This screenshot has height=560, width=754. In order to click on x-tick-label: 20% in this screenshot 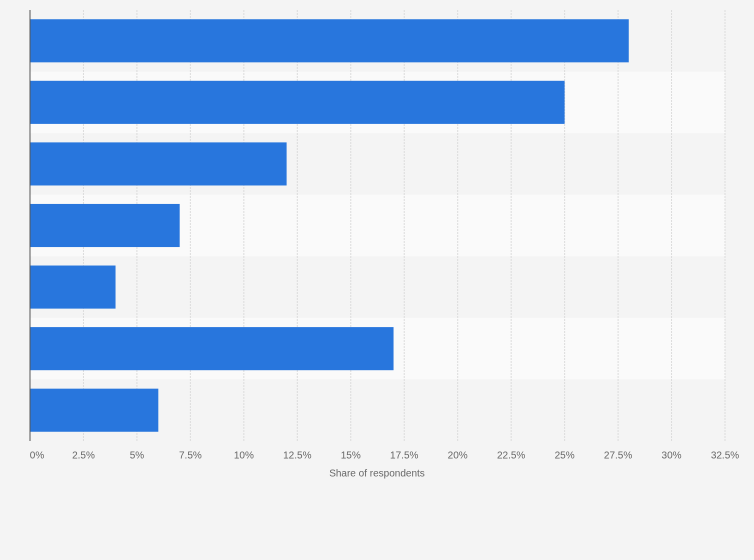, I will do `click(458, 456)`.